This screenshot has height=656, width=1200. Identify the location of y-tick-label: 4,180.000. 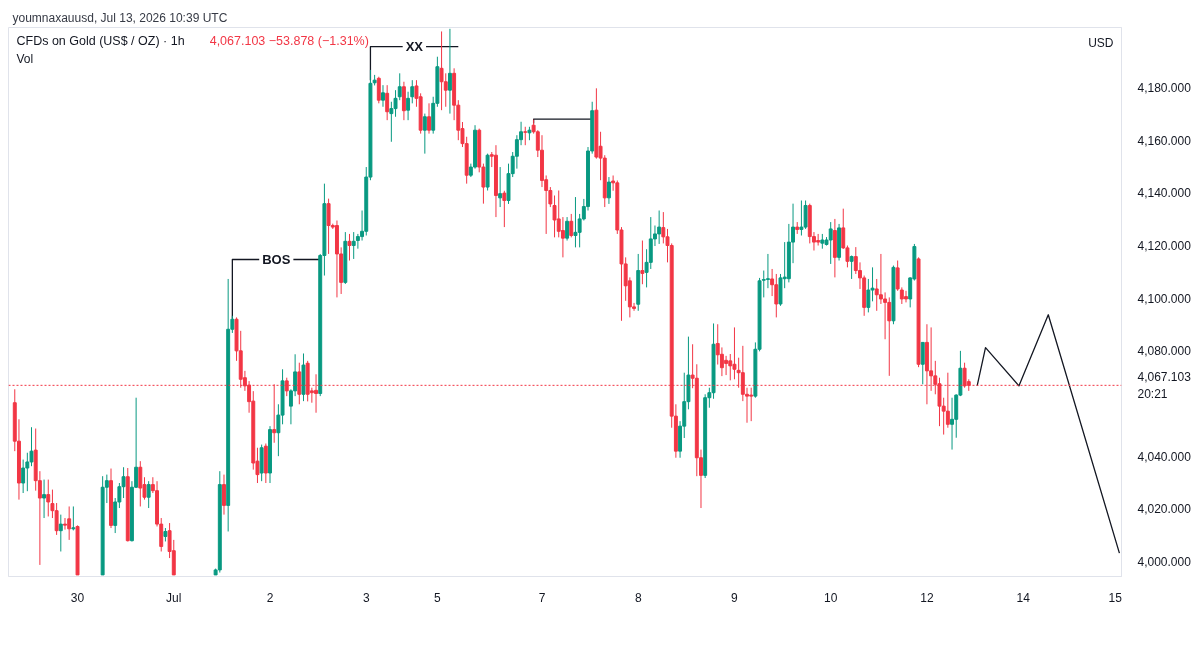
(1164, 88).